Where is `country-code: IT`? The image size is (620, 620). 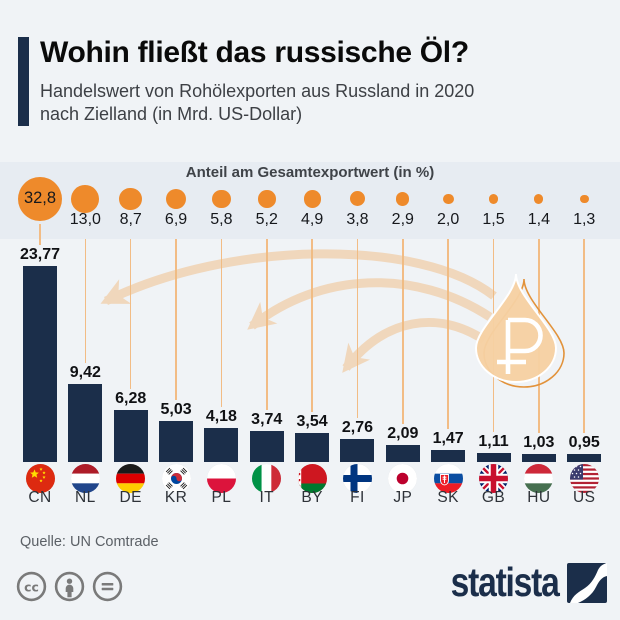
country-code: IT is located at coordinates (267, 497).